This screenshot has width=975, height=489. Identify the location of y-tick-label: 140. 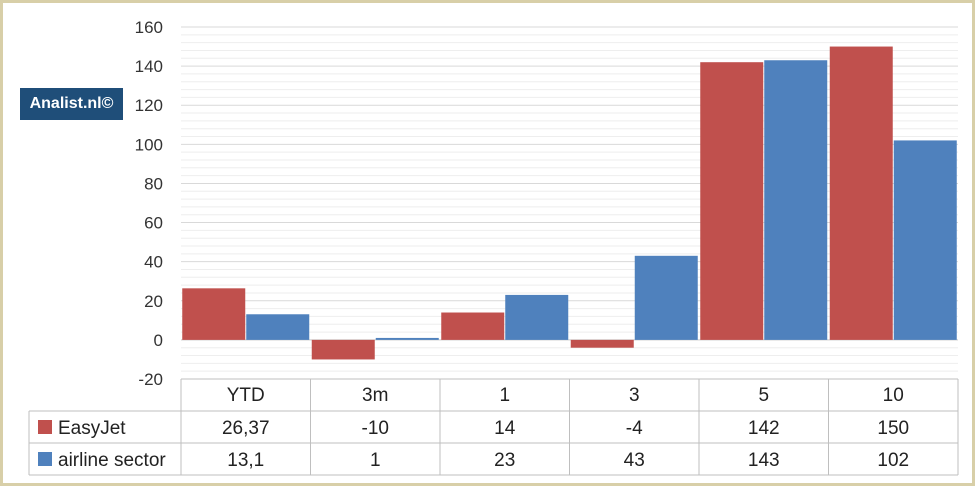
(149, 66).